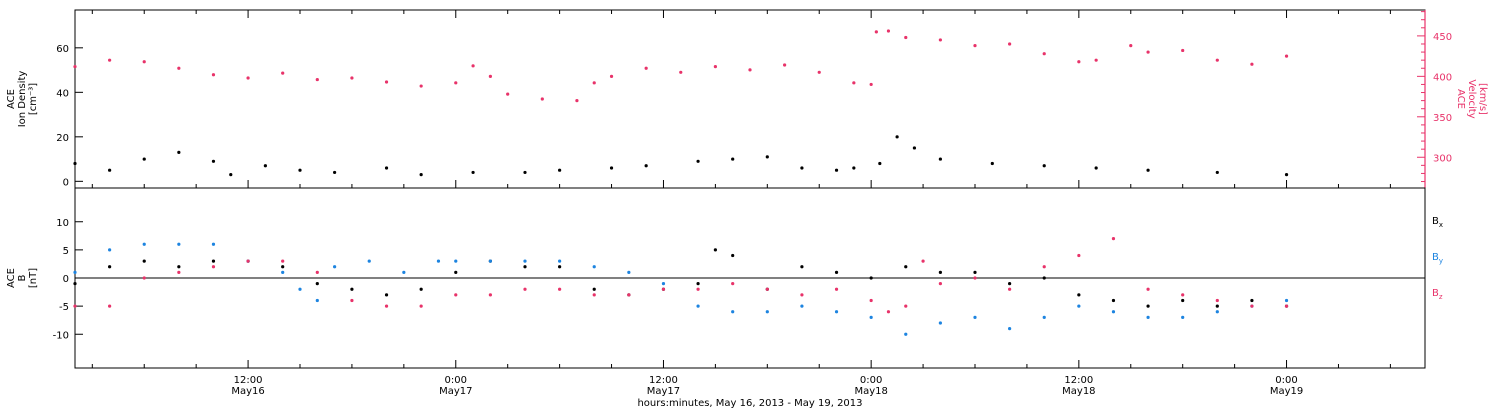 This screenshot has height=410, width=1500. What do you see at coordinates (22, 277) in the screenshot?
I see `field-axis-label: B` at bounding box center [22, 277].